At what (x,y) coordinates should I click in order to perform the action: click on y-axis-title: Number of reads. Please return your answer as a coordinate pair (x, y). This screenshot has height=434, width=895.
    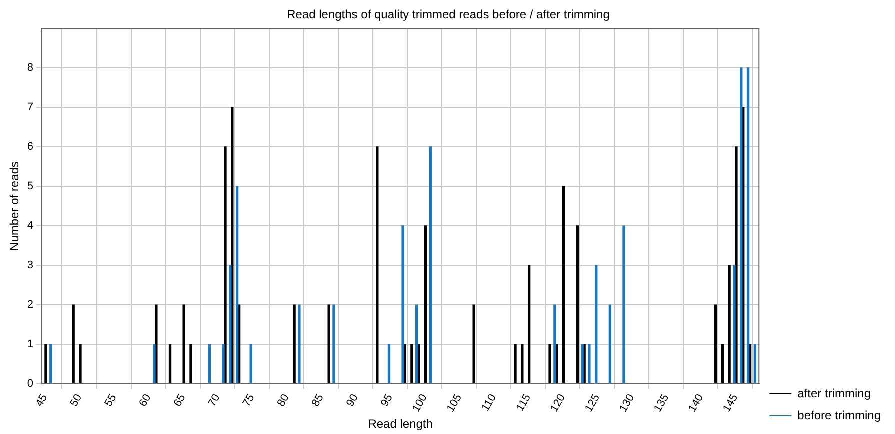
    Looking at the image, I should click on (15, 206).